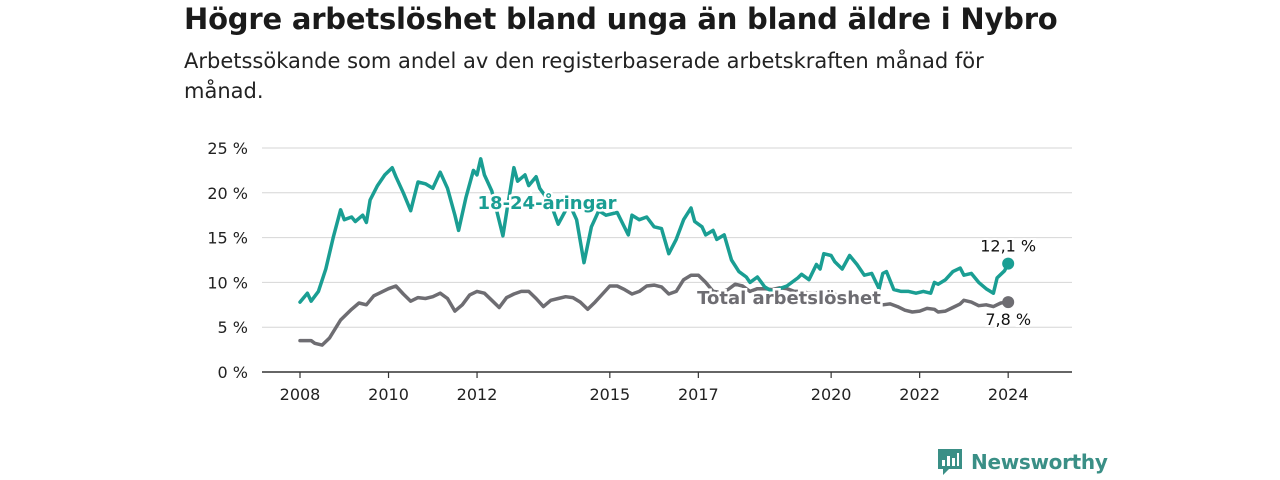 Image resolution: width=1280 pixels, height=480 pixels. I want to click on y-tick-label: 10 %, so click(227, 282).